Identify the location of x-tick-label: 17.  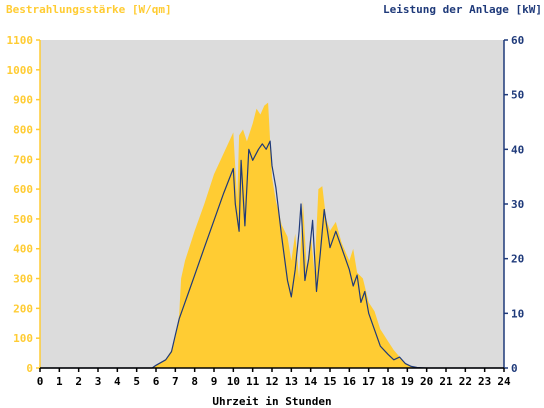
(368, 381).